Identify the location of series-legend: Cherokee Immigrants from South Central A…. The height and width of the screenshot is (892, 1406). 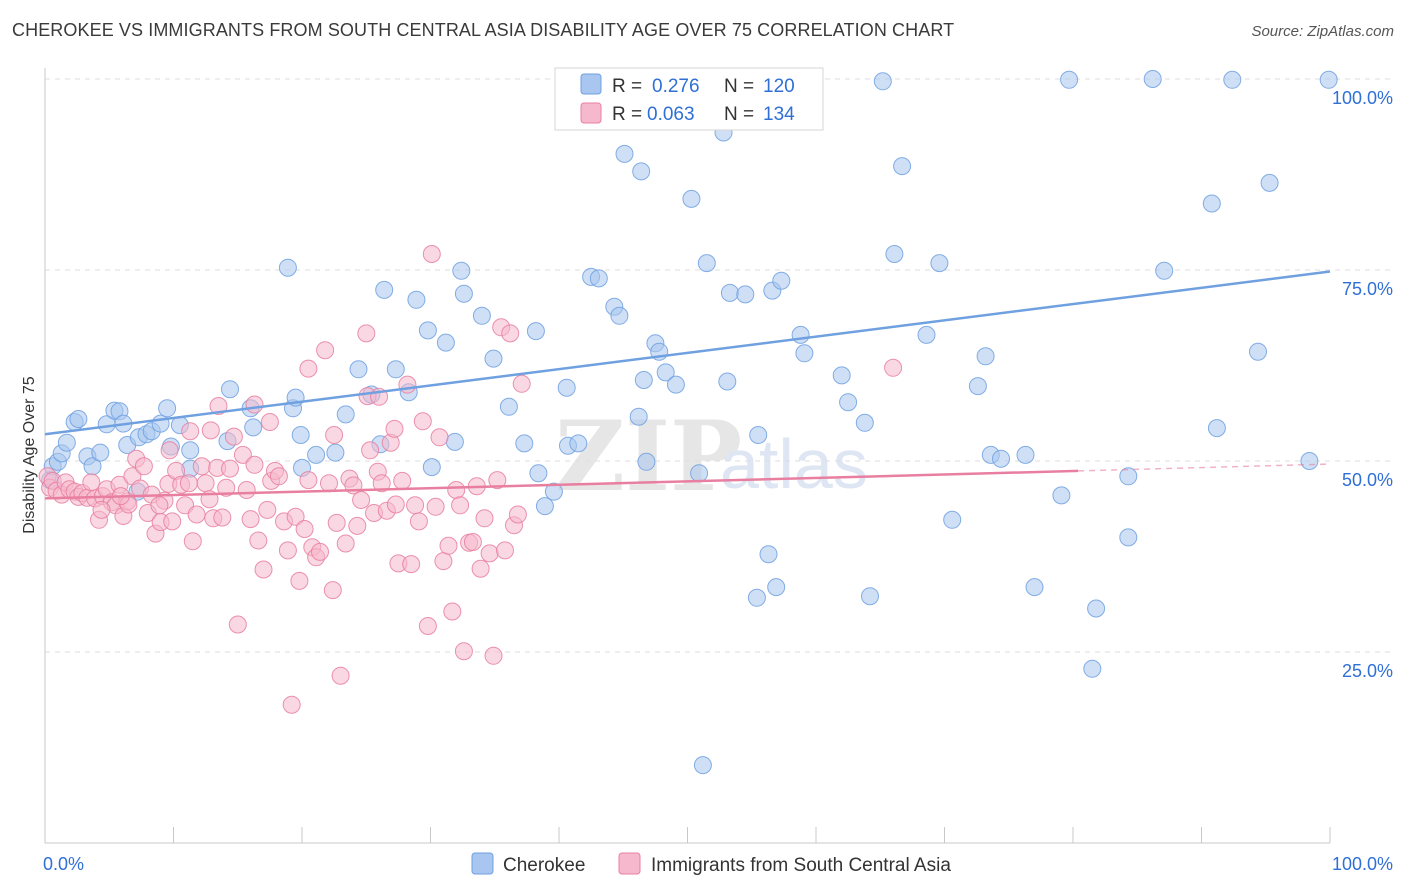
(711, 864).